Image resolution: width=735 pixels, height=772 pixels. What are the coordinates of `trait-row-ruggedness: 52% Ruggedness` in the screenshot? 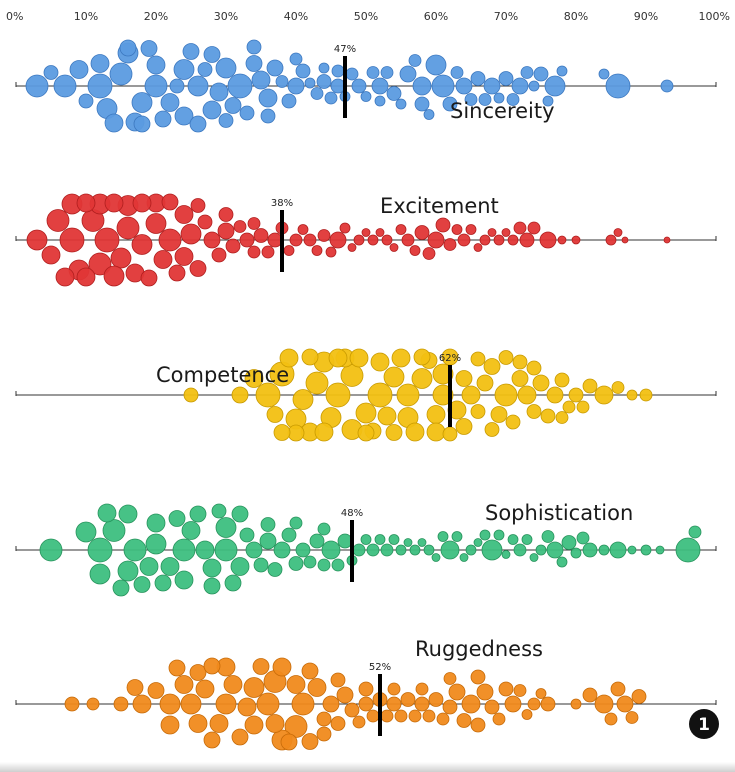 It's located at (366, 694).